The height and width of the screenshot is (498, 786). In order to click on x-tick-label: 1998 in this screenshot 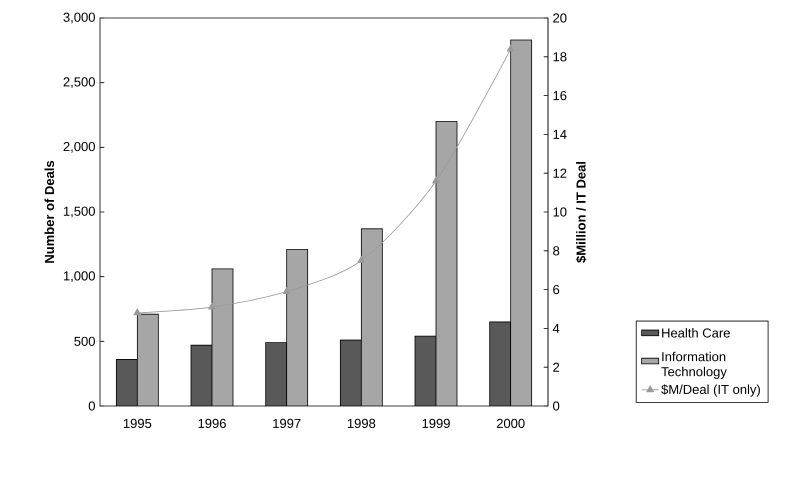, I will do `click(362, 423)`.